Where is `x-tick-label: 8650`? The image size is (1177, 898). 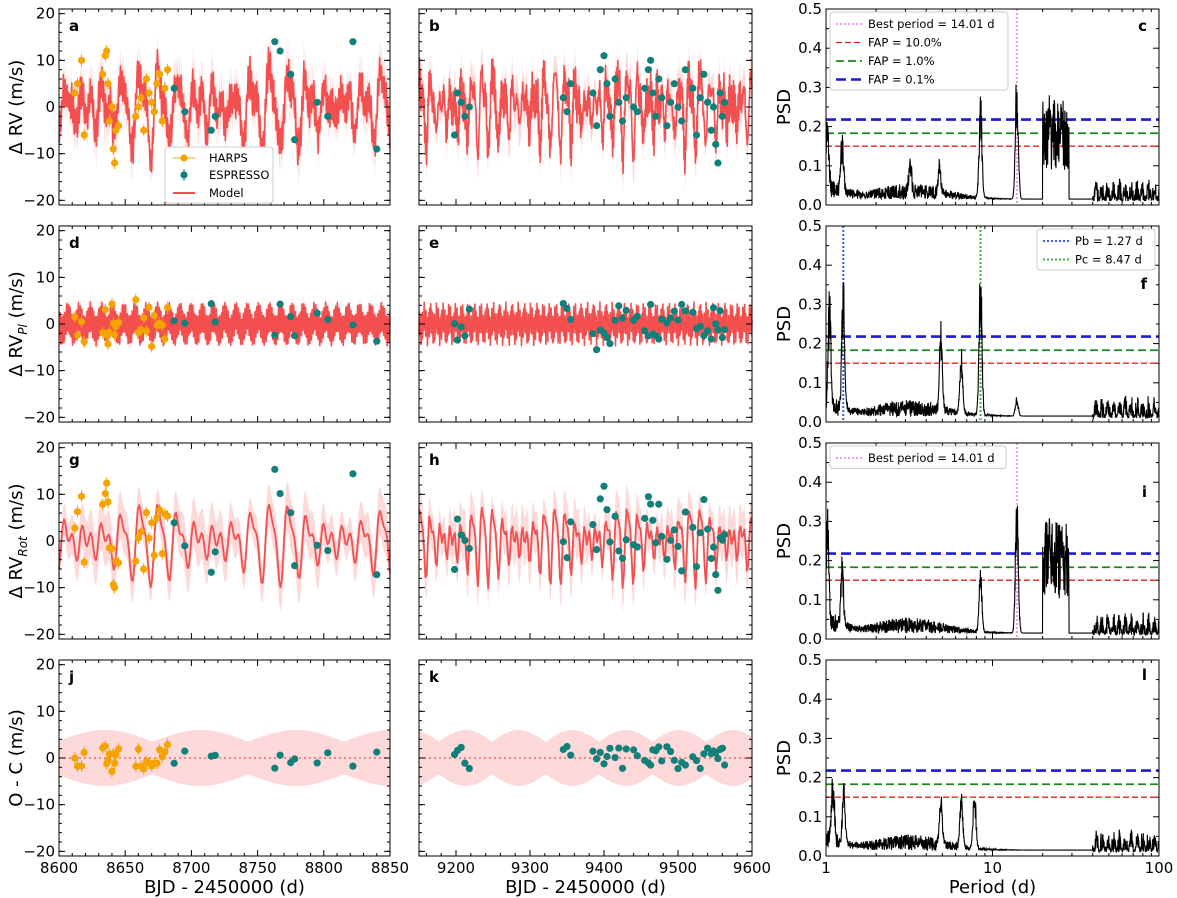 x-tick-label: 8650 is located at coordinates (125, 868).